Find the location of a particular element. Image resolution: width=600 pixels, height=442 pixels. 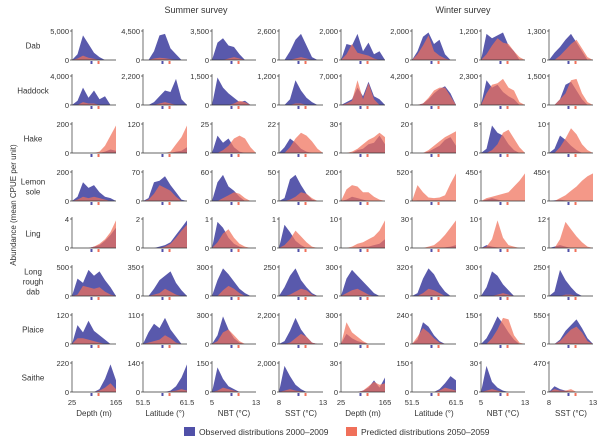

x-tick-label: 61.5 is located at coordinates (456, 402).